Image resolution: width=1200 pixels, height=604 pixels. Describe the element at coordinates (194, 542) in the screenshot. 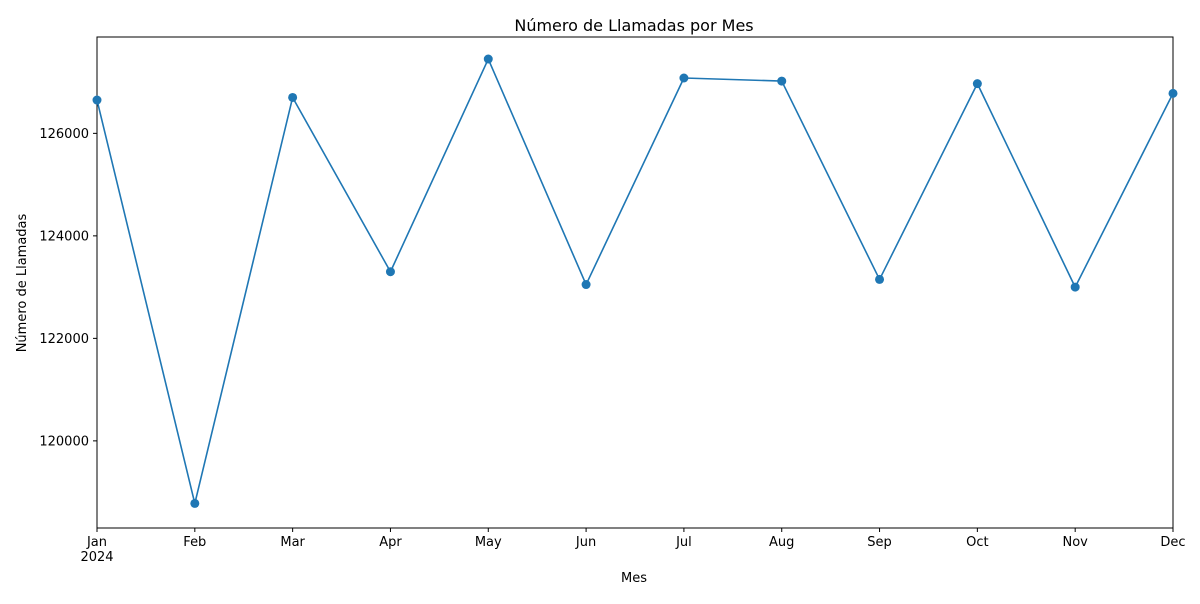

I see `x-tick-label: Feb` at that location.